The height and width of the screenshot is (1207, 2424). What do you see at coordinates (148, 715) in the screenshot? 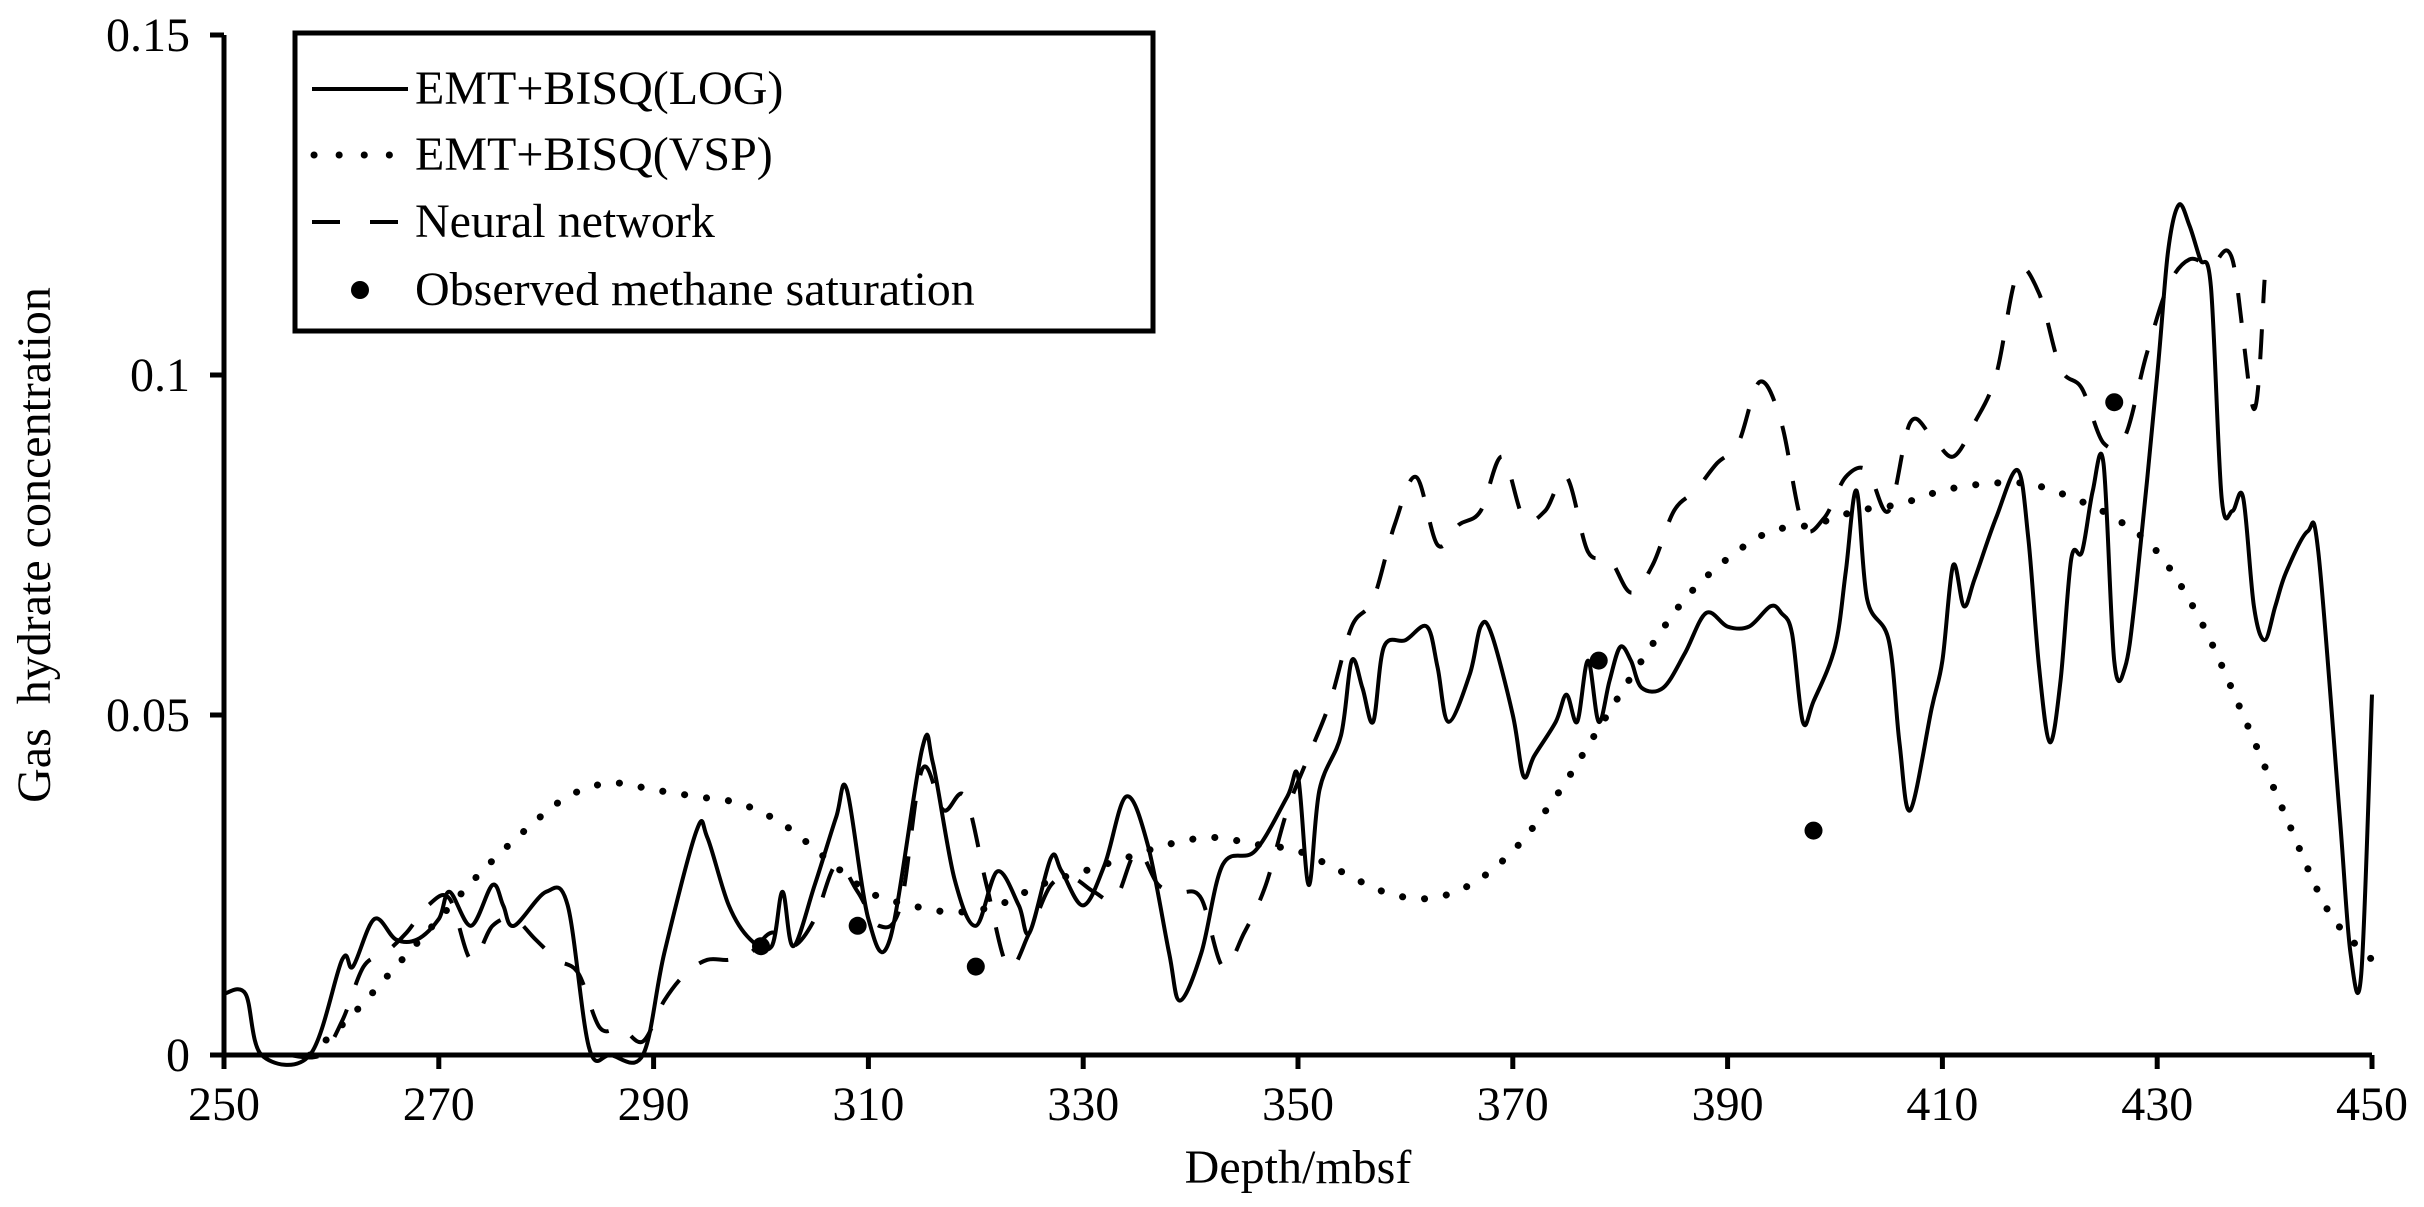
I see `y-tick-label: 0.05` at bounding box center [148, 715].